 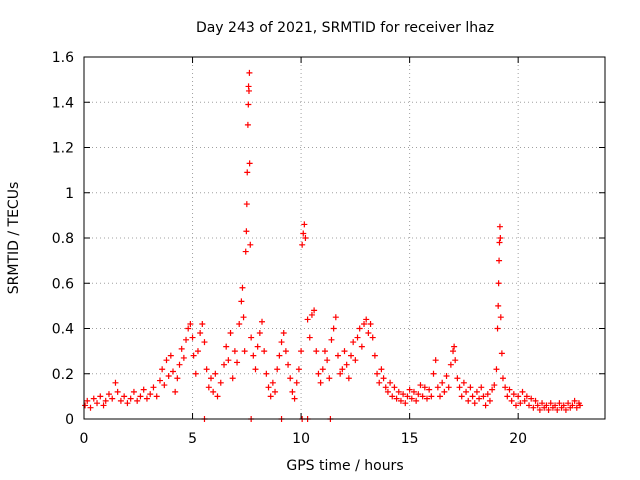 What do you see at coordinates (63, 375) in the screenshot?
I see `y-tick-label: 0.2` at bounding box center [63, 375].